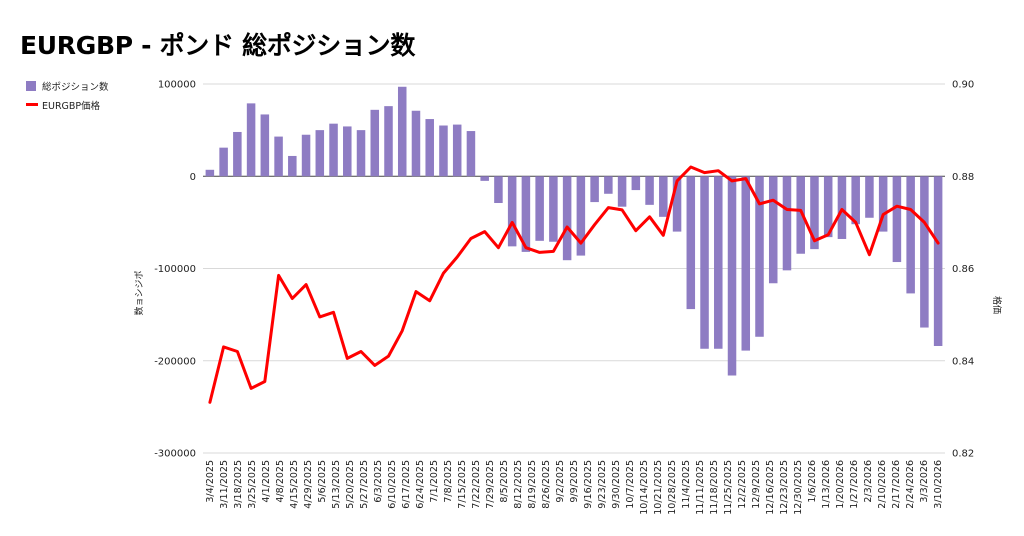 Image resolution: width=1024 pixels, height=536 pixels. I want to click on y-left-tick-label: -200000, so click(175, 361).